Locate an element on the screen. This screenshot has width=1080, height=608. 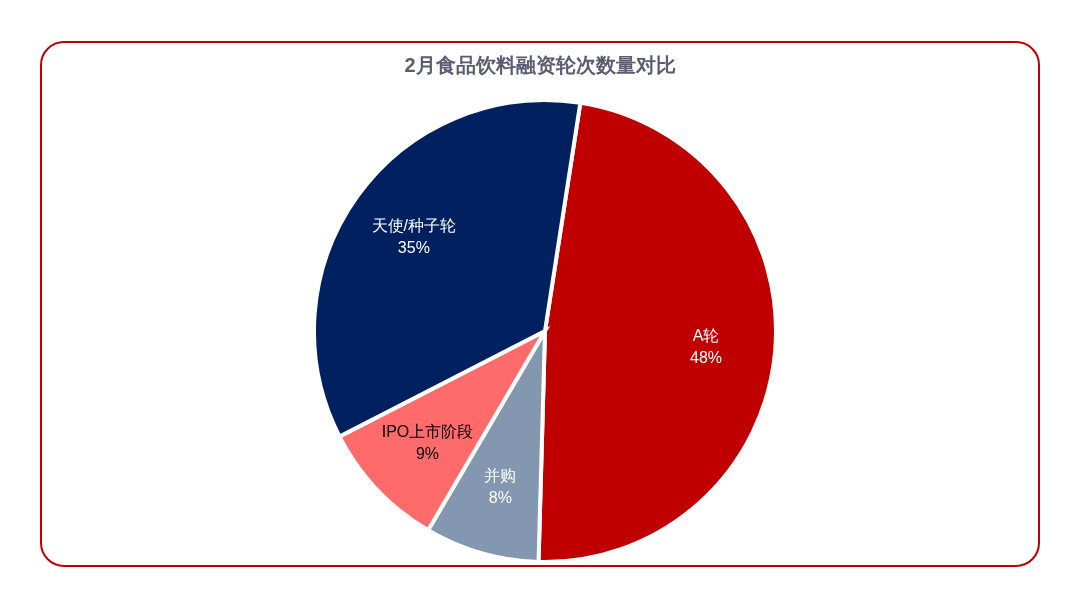
slice-label: A轮 is located at coordinates (706, 335).